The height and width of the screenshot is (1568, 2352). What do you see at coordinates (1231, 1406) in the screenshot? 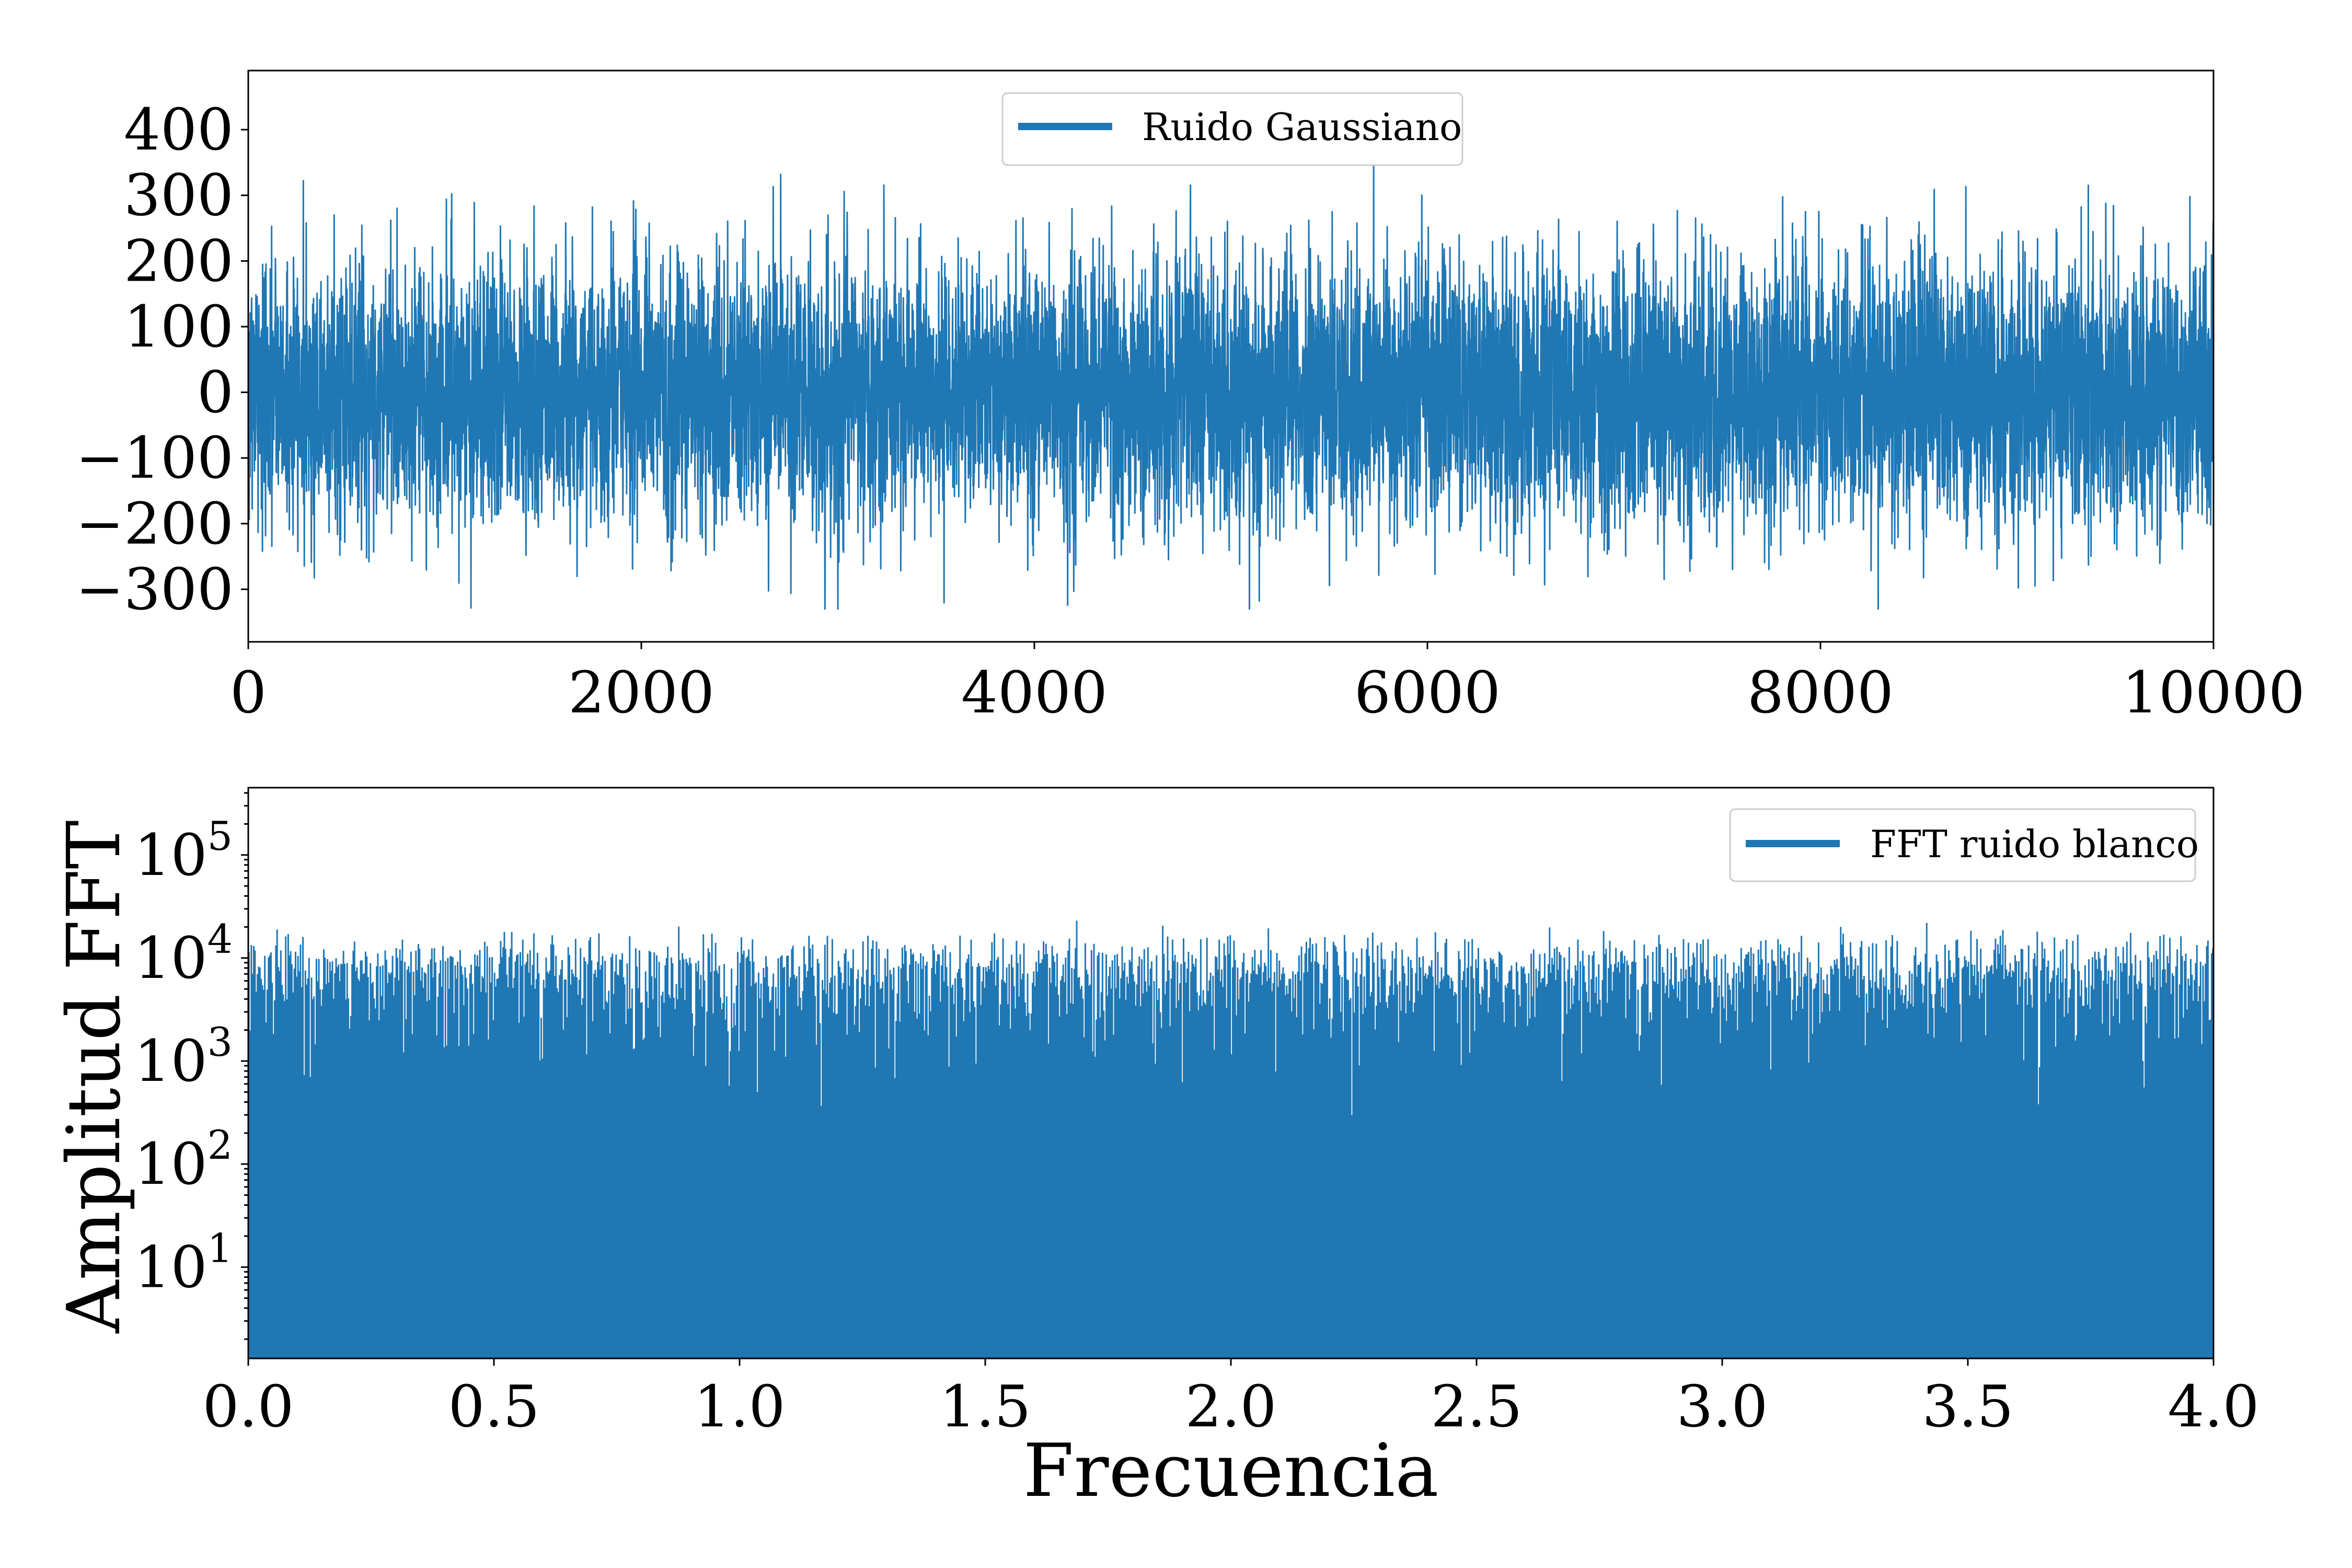
I see `bottom-x-tick-label: 2.0` at bounding box center [1231, 1406].